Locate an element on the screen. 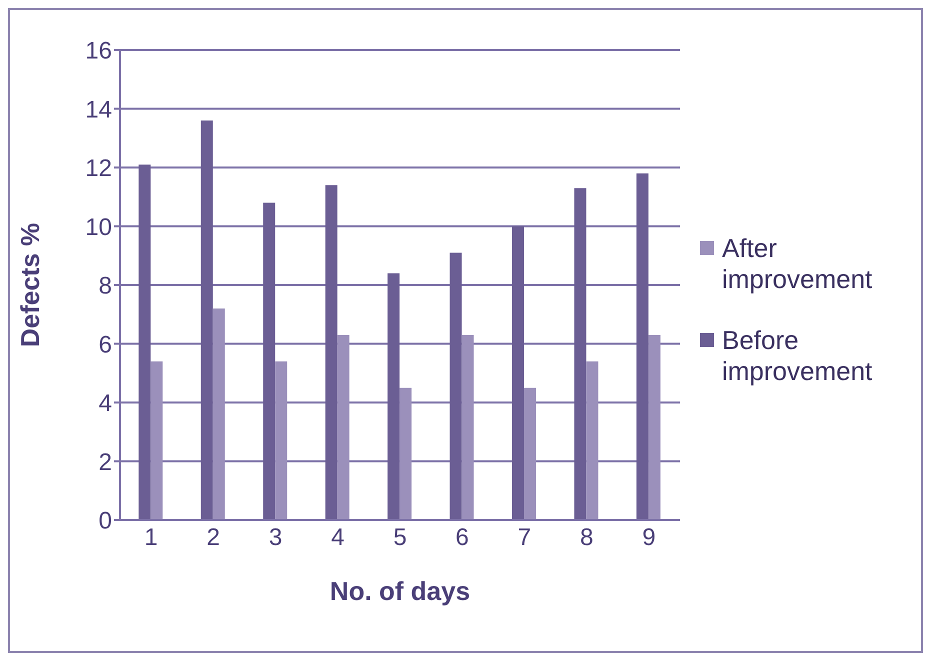 Image resolution: width=935 pixels, height=667 pixels. y-tick-label: 16 is located at coordinates (98, 51).